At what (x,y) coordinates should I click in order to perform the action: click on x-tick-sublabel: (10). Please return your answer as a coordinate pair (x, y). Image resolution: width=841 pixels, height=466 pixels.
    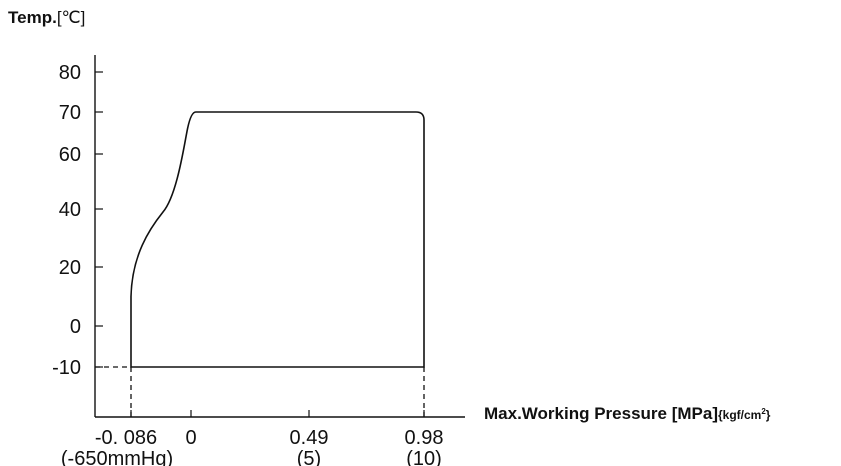
    Looking at the image, I should click on (424, 457).